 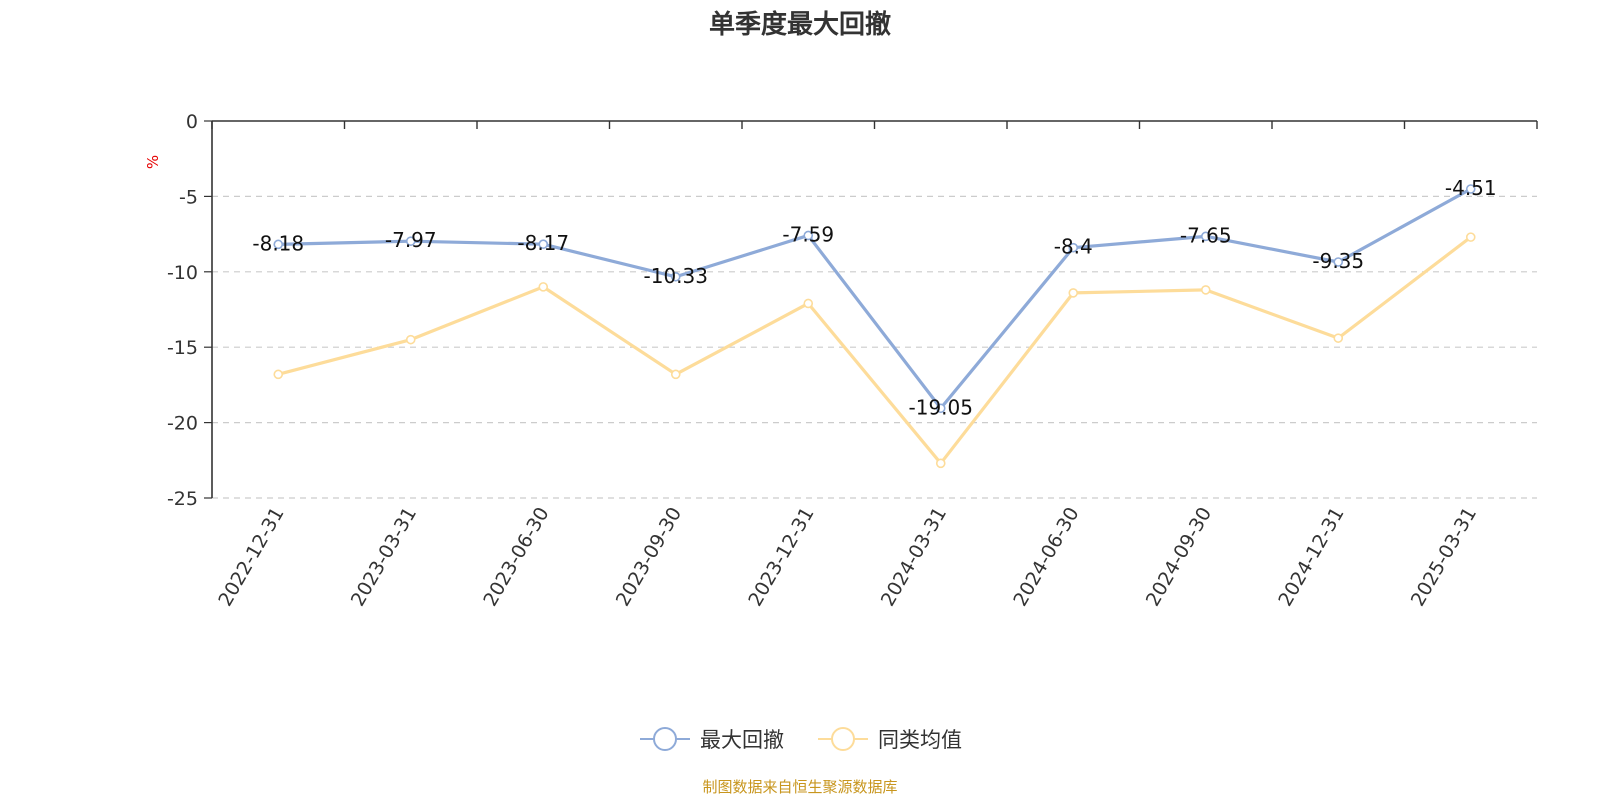 I want to click on x-tick-label: 2022-12-31, so click(x=251, y=557).